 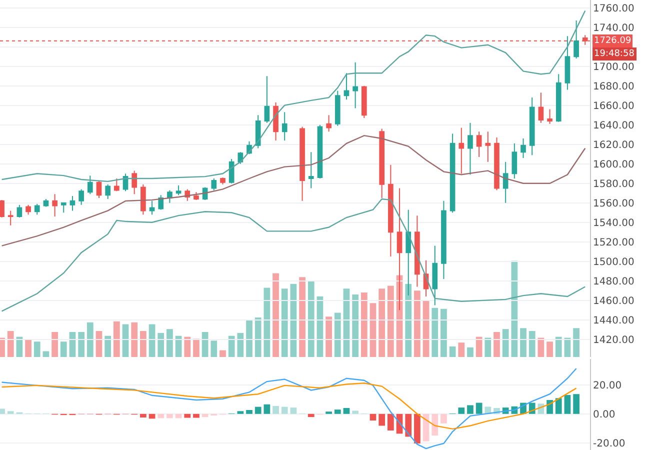 What do you see at coordinates (613, 41) in the screenshot?
I see `ref-line-label: 1726.09` at bounding box center [613, 41].